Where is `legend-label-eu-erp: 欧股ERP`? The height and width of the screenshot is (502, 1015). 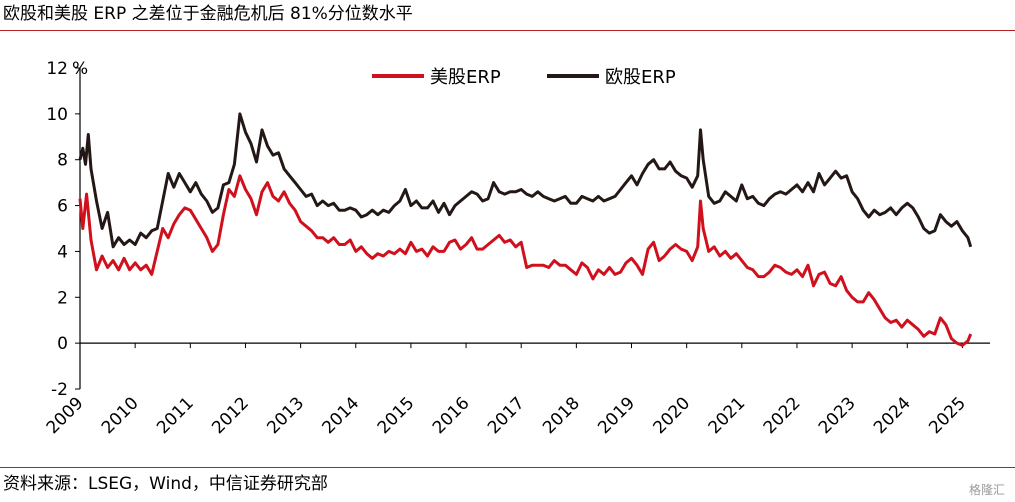 legend-label-eu-erp: 欧股ERP is located at coordinates (640, 77).